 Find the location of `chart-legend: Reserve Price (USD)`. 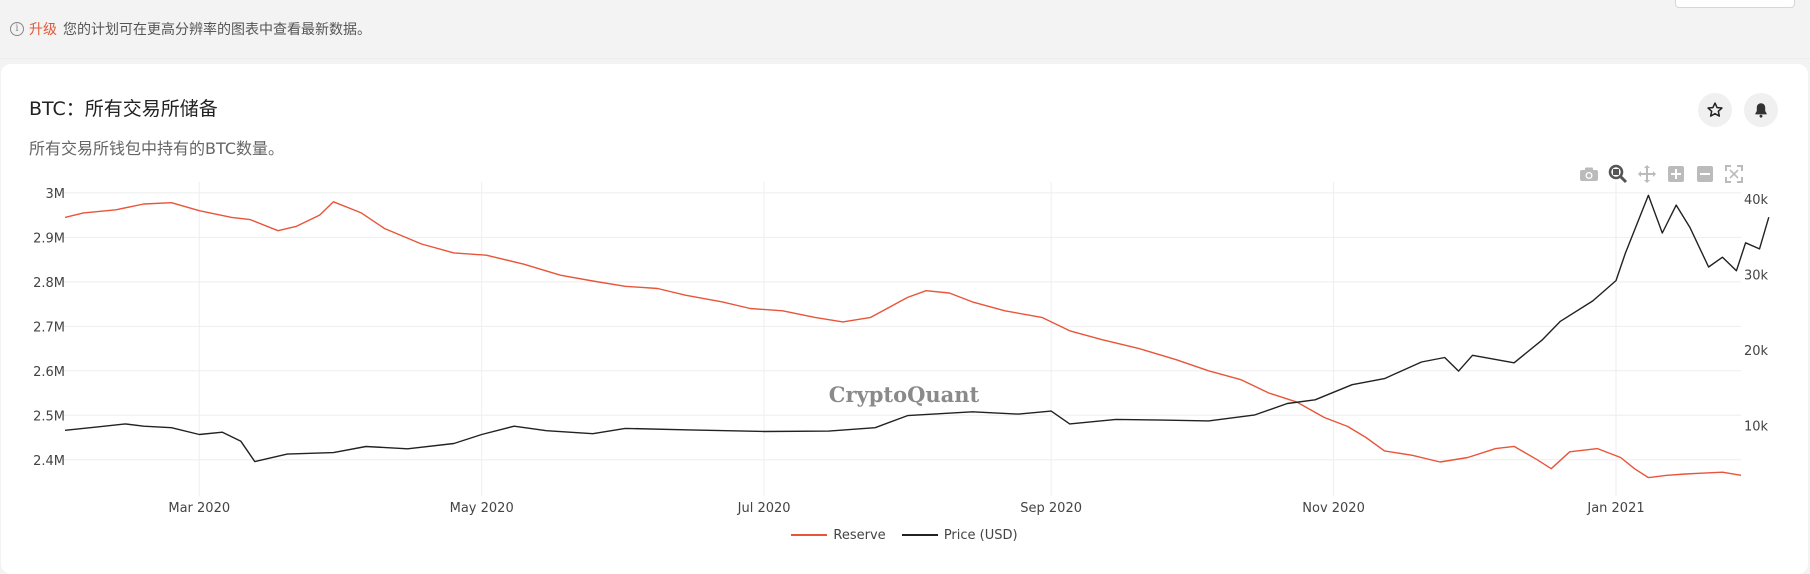

chart-legend: Reserve Price (USD) is located at coordinates (904, 534).